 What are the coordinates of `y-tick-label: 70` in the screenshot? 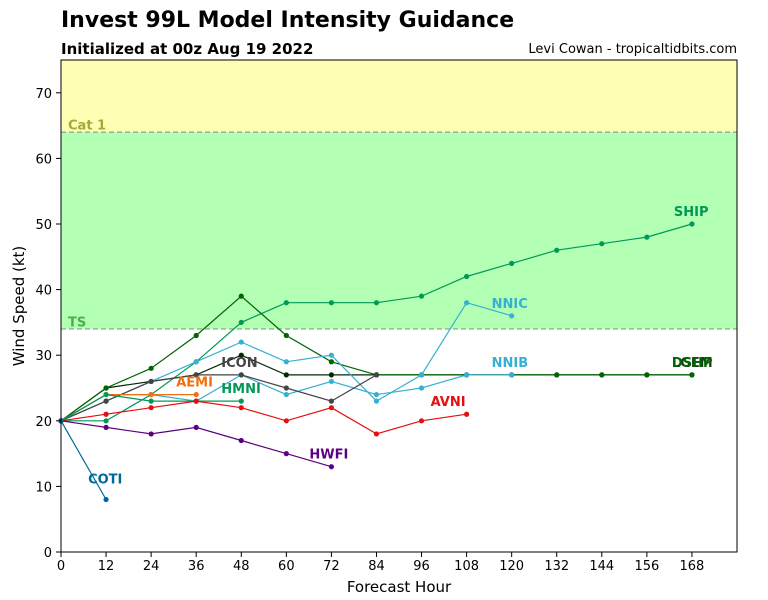 It's located at (43, 94).